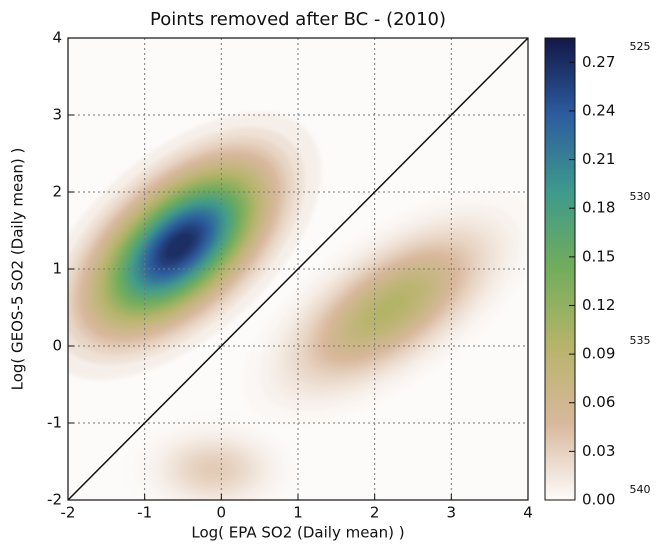 The image size is (662, 544). I want to click on y-tick-label: -2, so click(54, 500).